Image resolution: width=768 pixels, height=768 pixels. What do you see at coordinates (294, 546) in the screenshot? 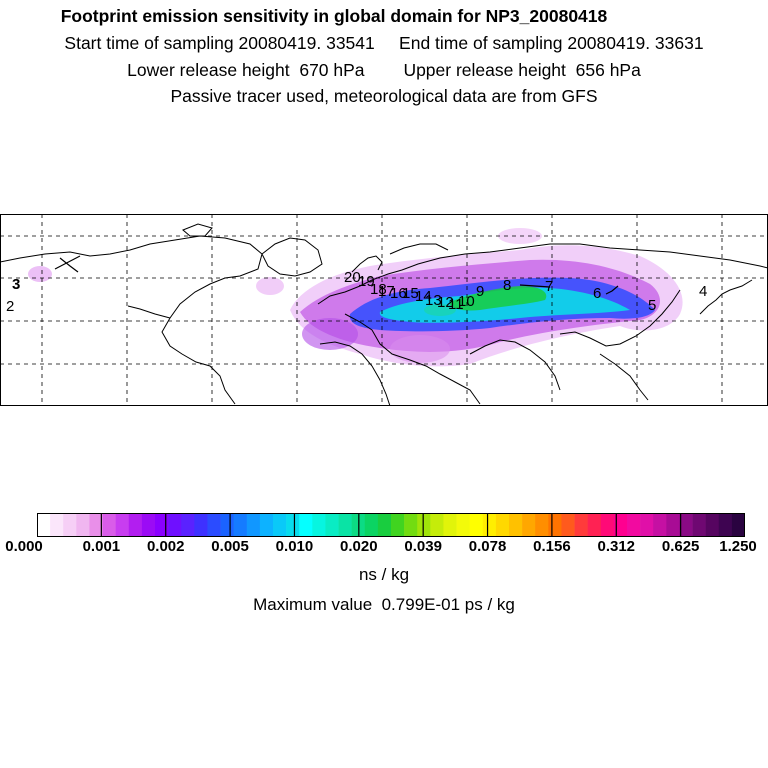
I see `scale-tick-label: 0.010` at bounding box center [294, 546].